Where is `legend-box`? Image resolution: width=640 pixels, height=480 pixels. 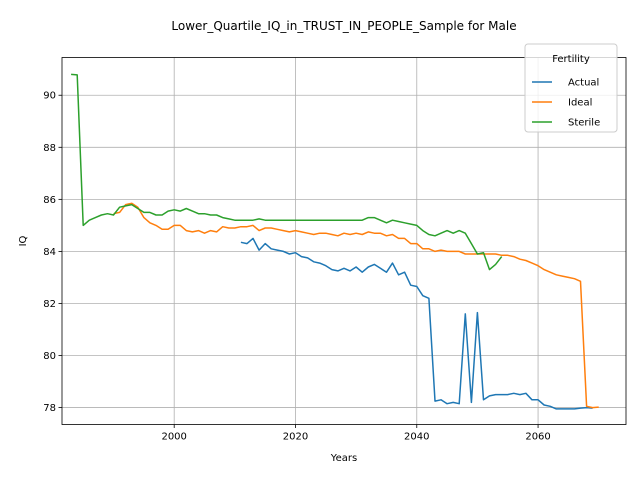
legend-box is located at coordinates (571, 88).